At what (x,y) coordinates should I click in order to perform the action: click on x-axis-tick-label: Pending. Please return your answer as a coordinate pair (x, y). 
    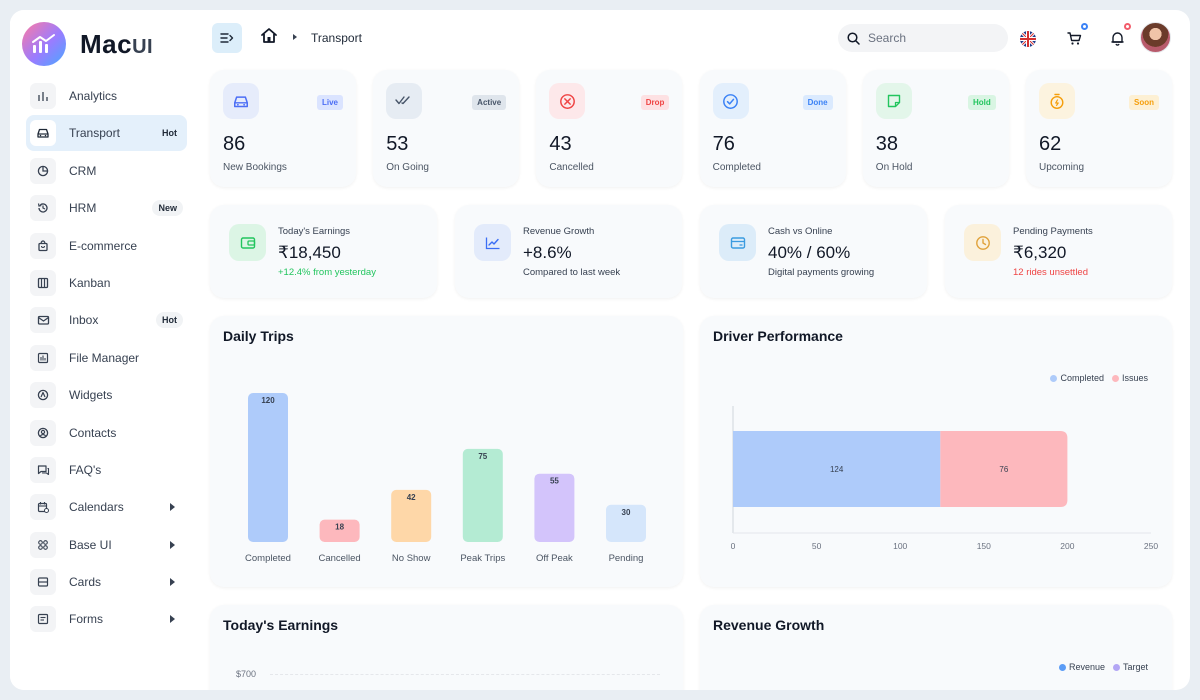
    Looking at the image, I should click on (626, 558).